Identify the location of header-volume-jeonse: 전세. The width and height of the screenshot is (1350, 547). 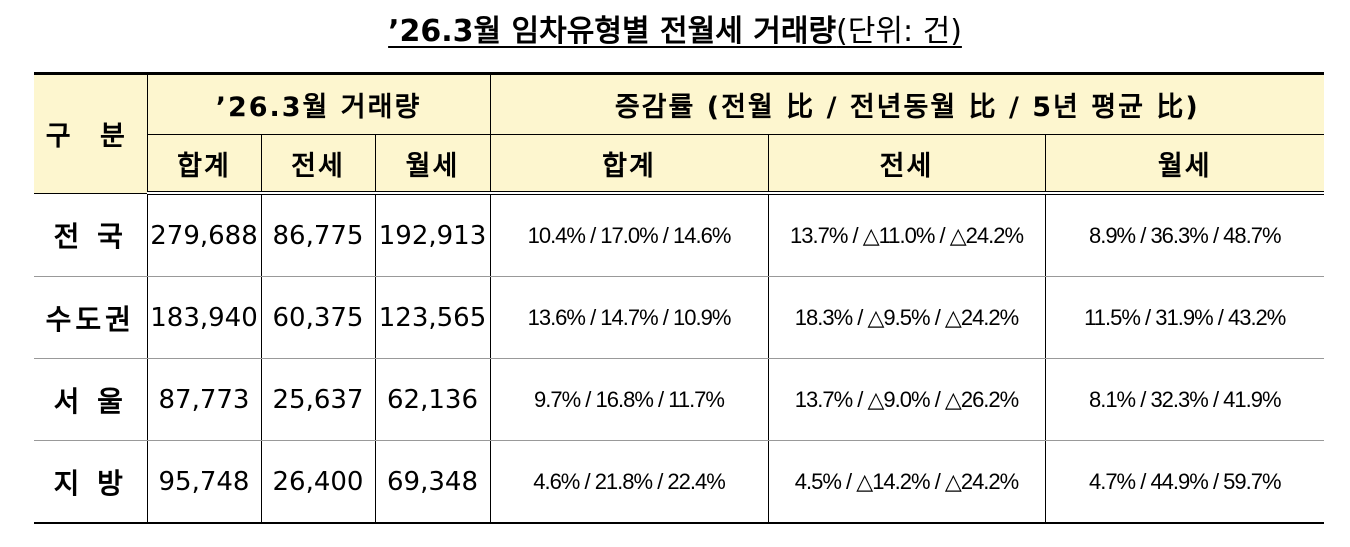
(318, 164).